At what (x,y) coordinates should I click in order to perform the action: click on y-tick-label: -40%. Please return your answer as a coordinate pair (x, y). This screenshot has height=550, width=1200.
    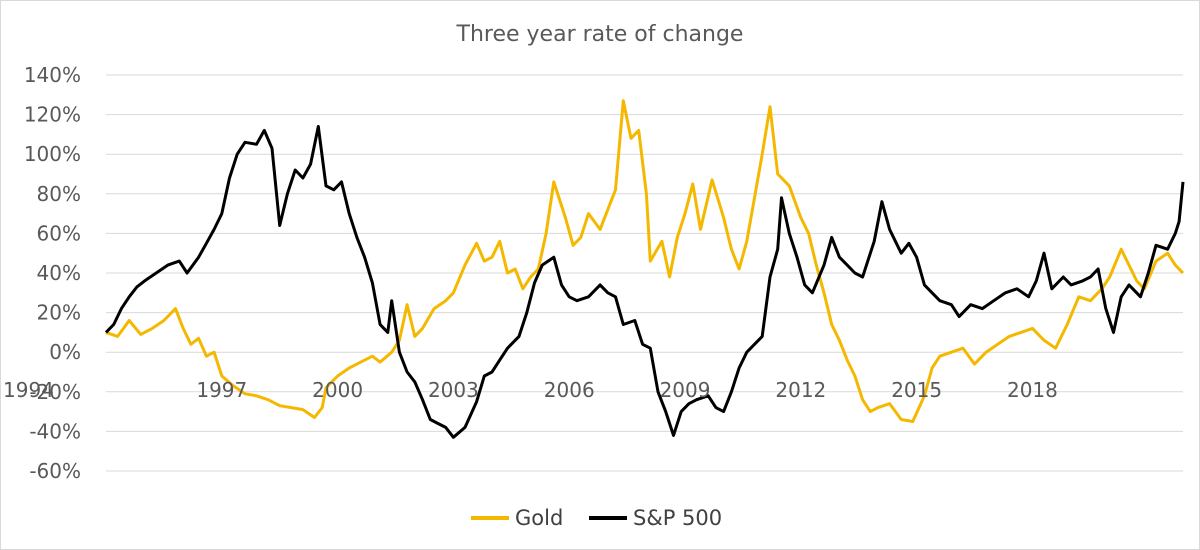
    Looking at the image, I should click on (55, 431).